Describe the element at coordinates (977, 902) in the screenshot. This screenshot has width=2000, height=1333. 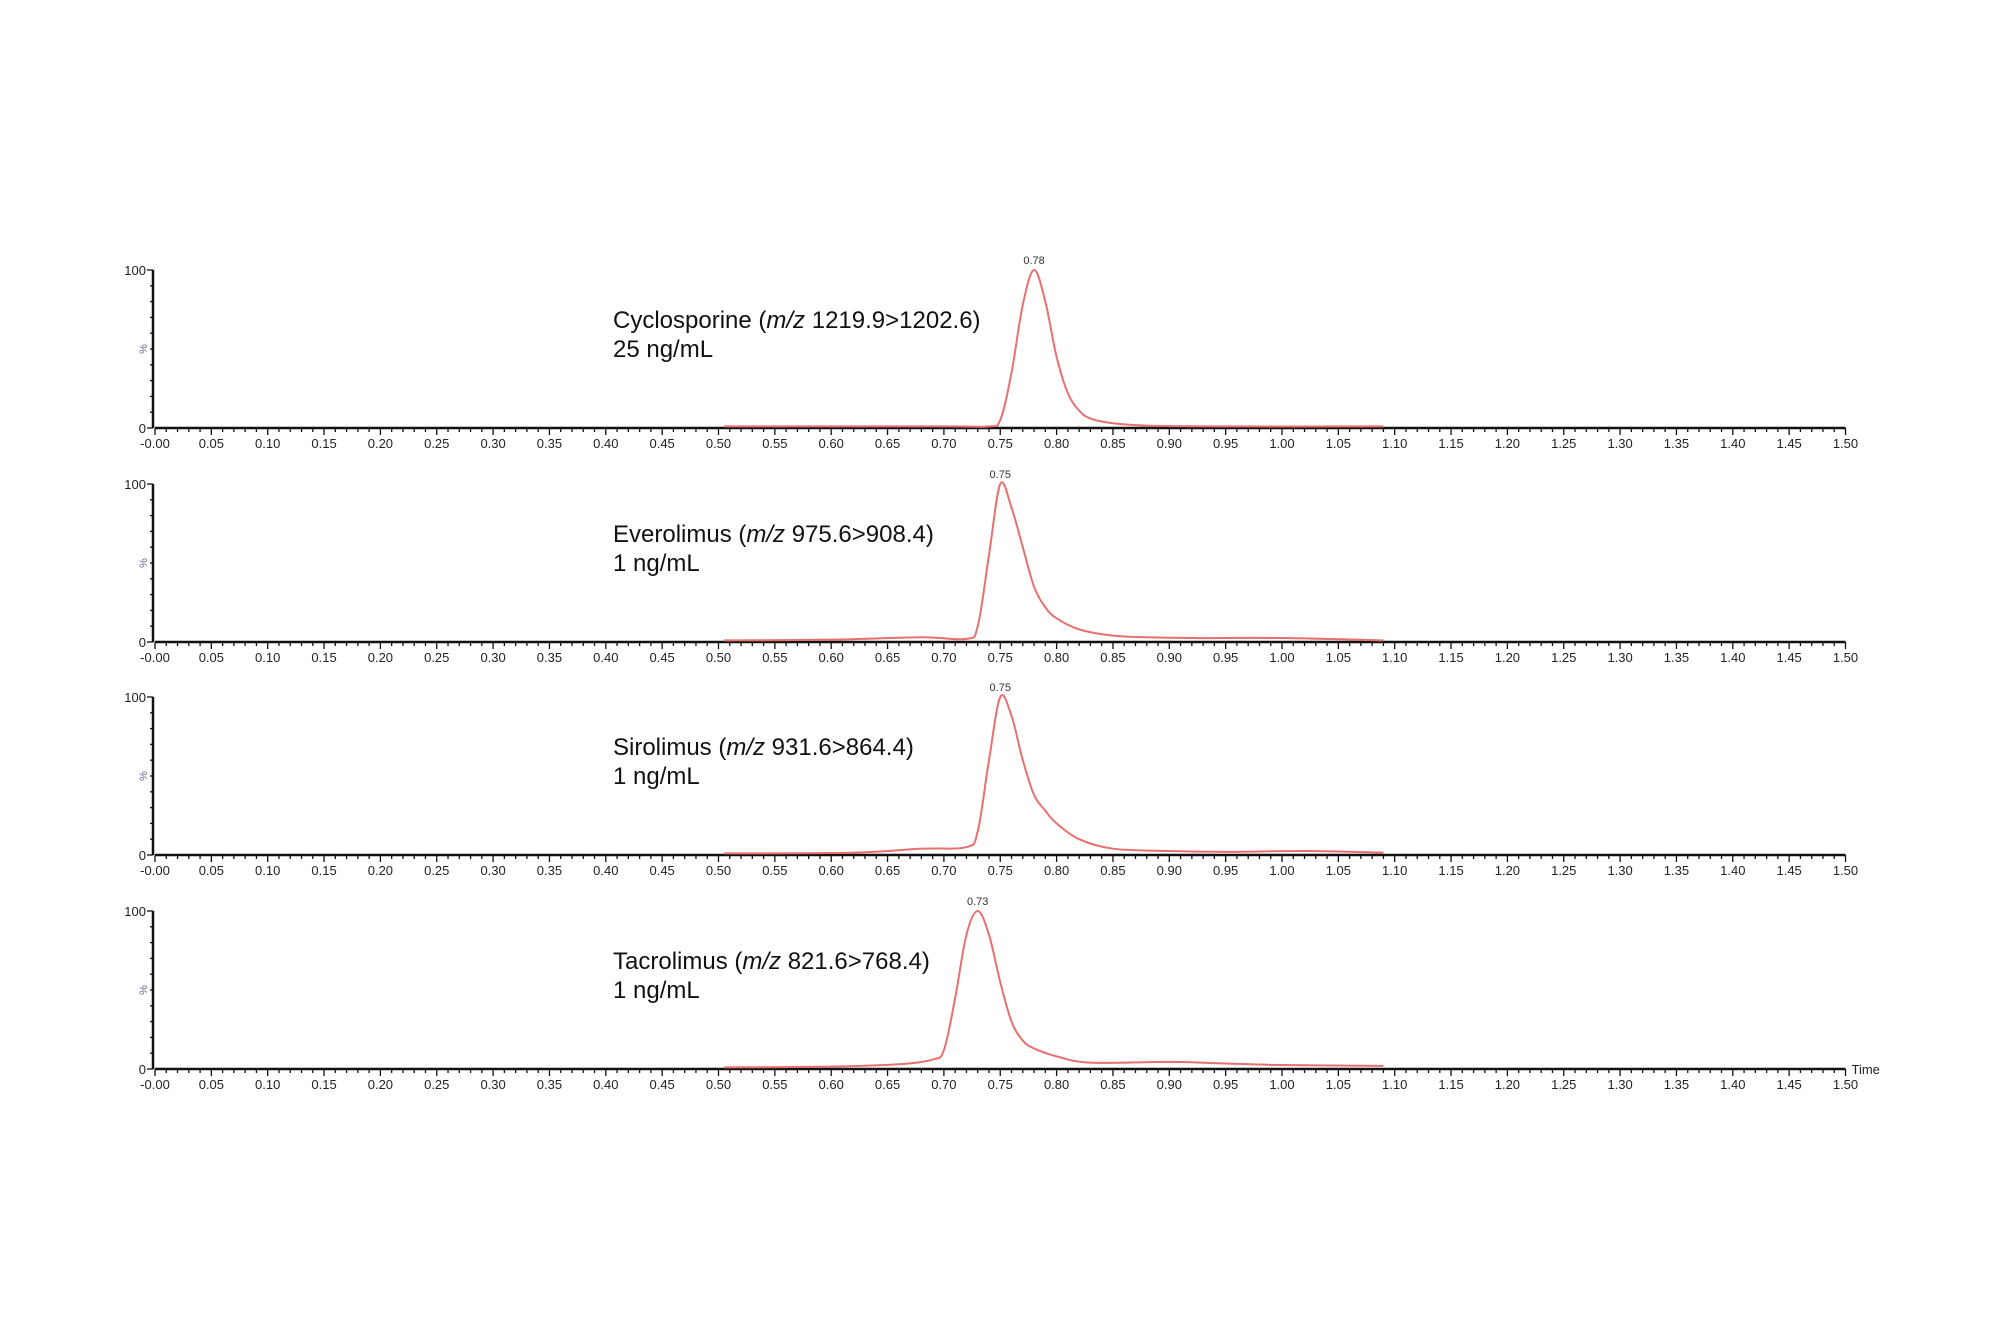
I see `peak-label: 0.73` at that location.